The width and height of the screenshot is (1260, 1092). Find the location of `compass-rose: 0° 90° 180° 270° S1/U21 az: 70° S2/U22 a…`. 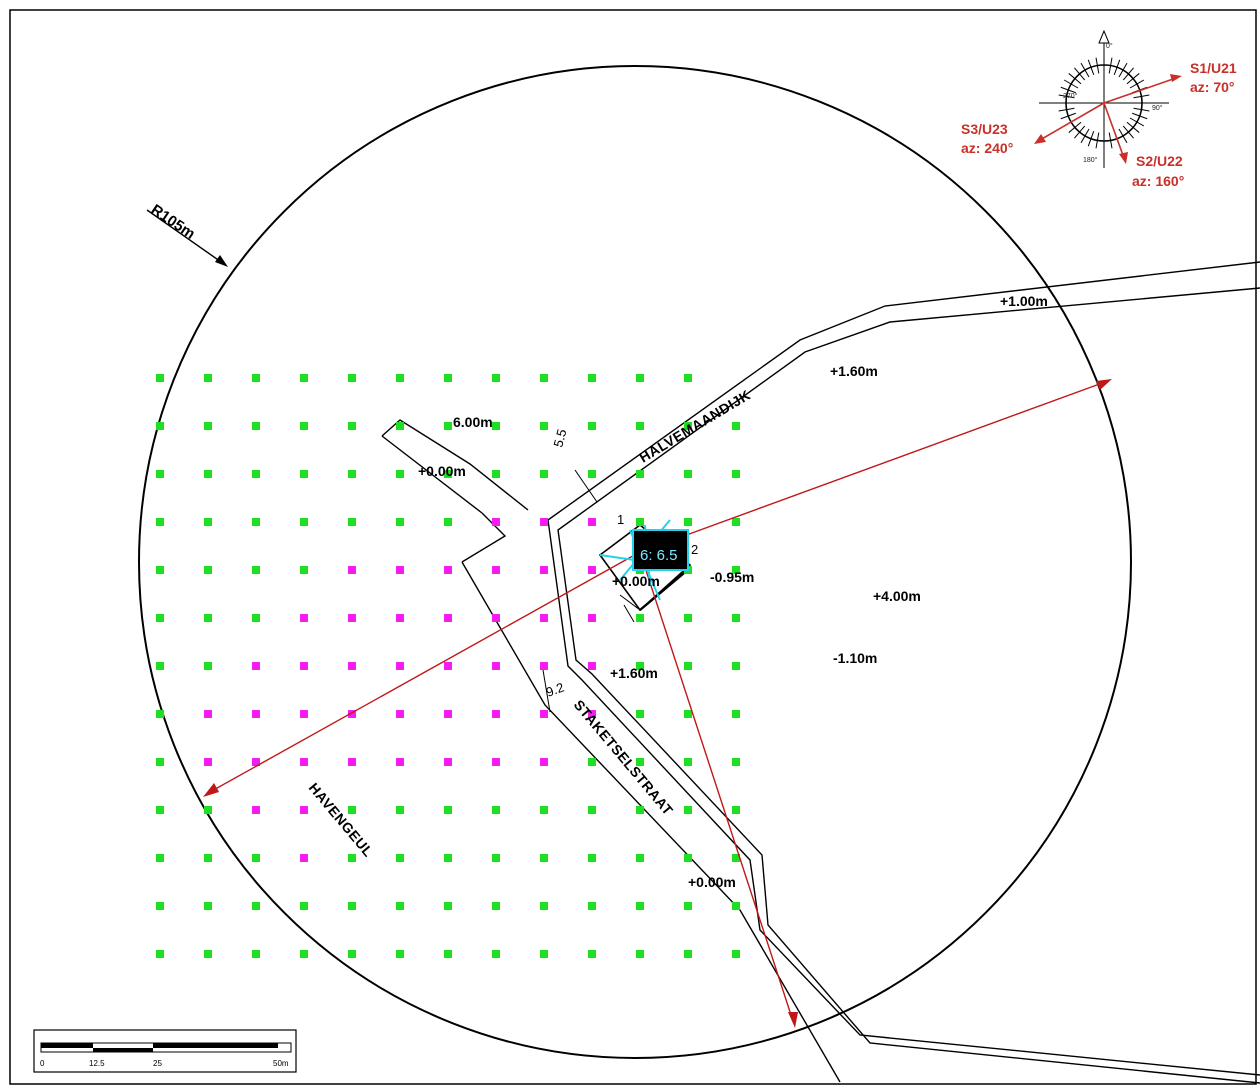

compass-rose: 0° 90° 180° 270° S1/U21 az: 70° S2/U22 a… is located at coordinates (1099, 109).